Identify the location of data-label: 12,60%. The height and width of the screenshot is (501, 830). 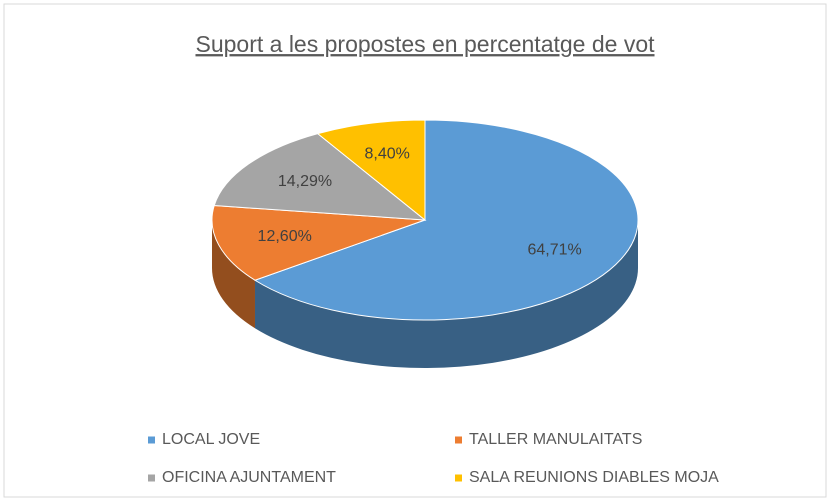
(285, 236).